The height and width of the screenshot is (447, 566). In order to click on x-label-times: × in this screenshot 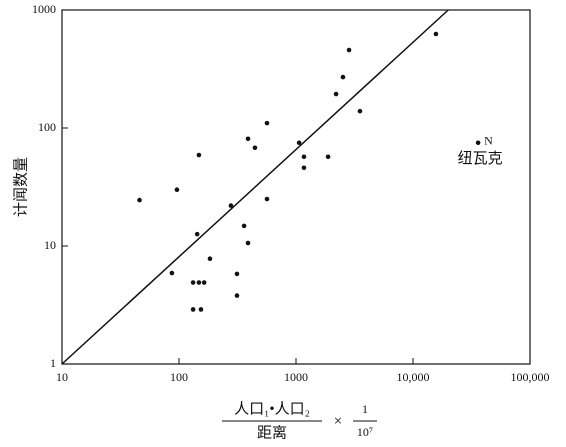, I will do `click(338, 421)`.